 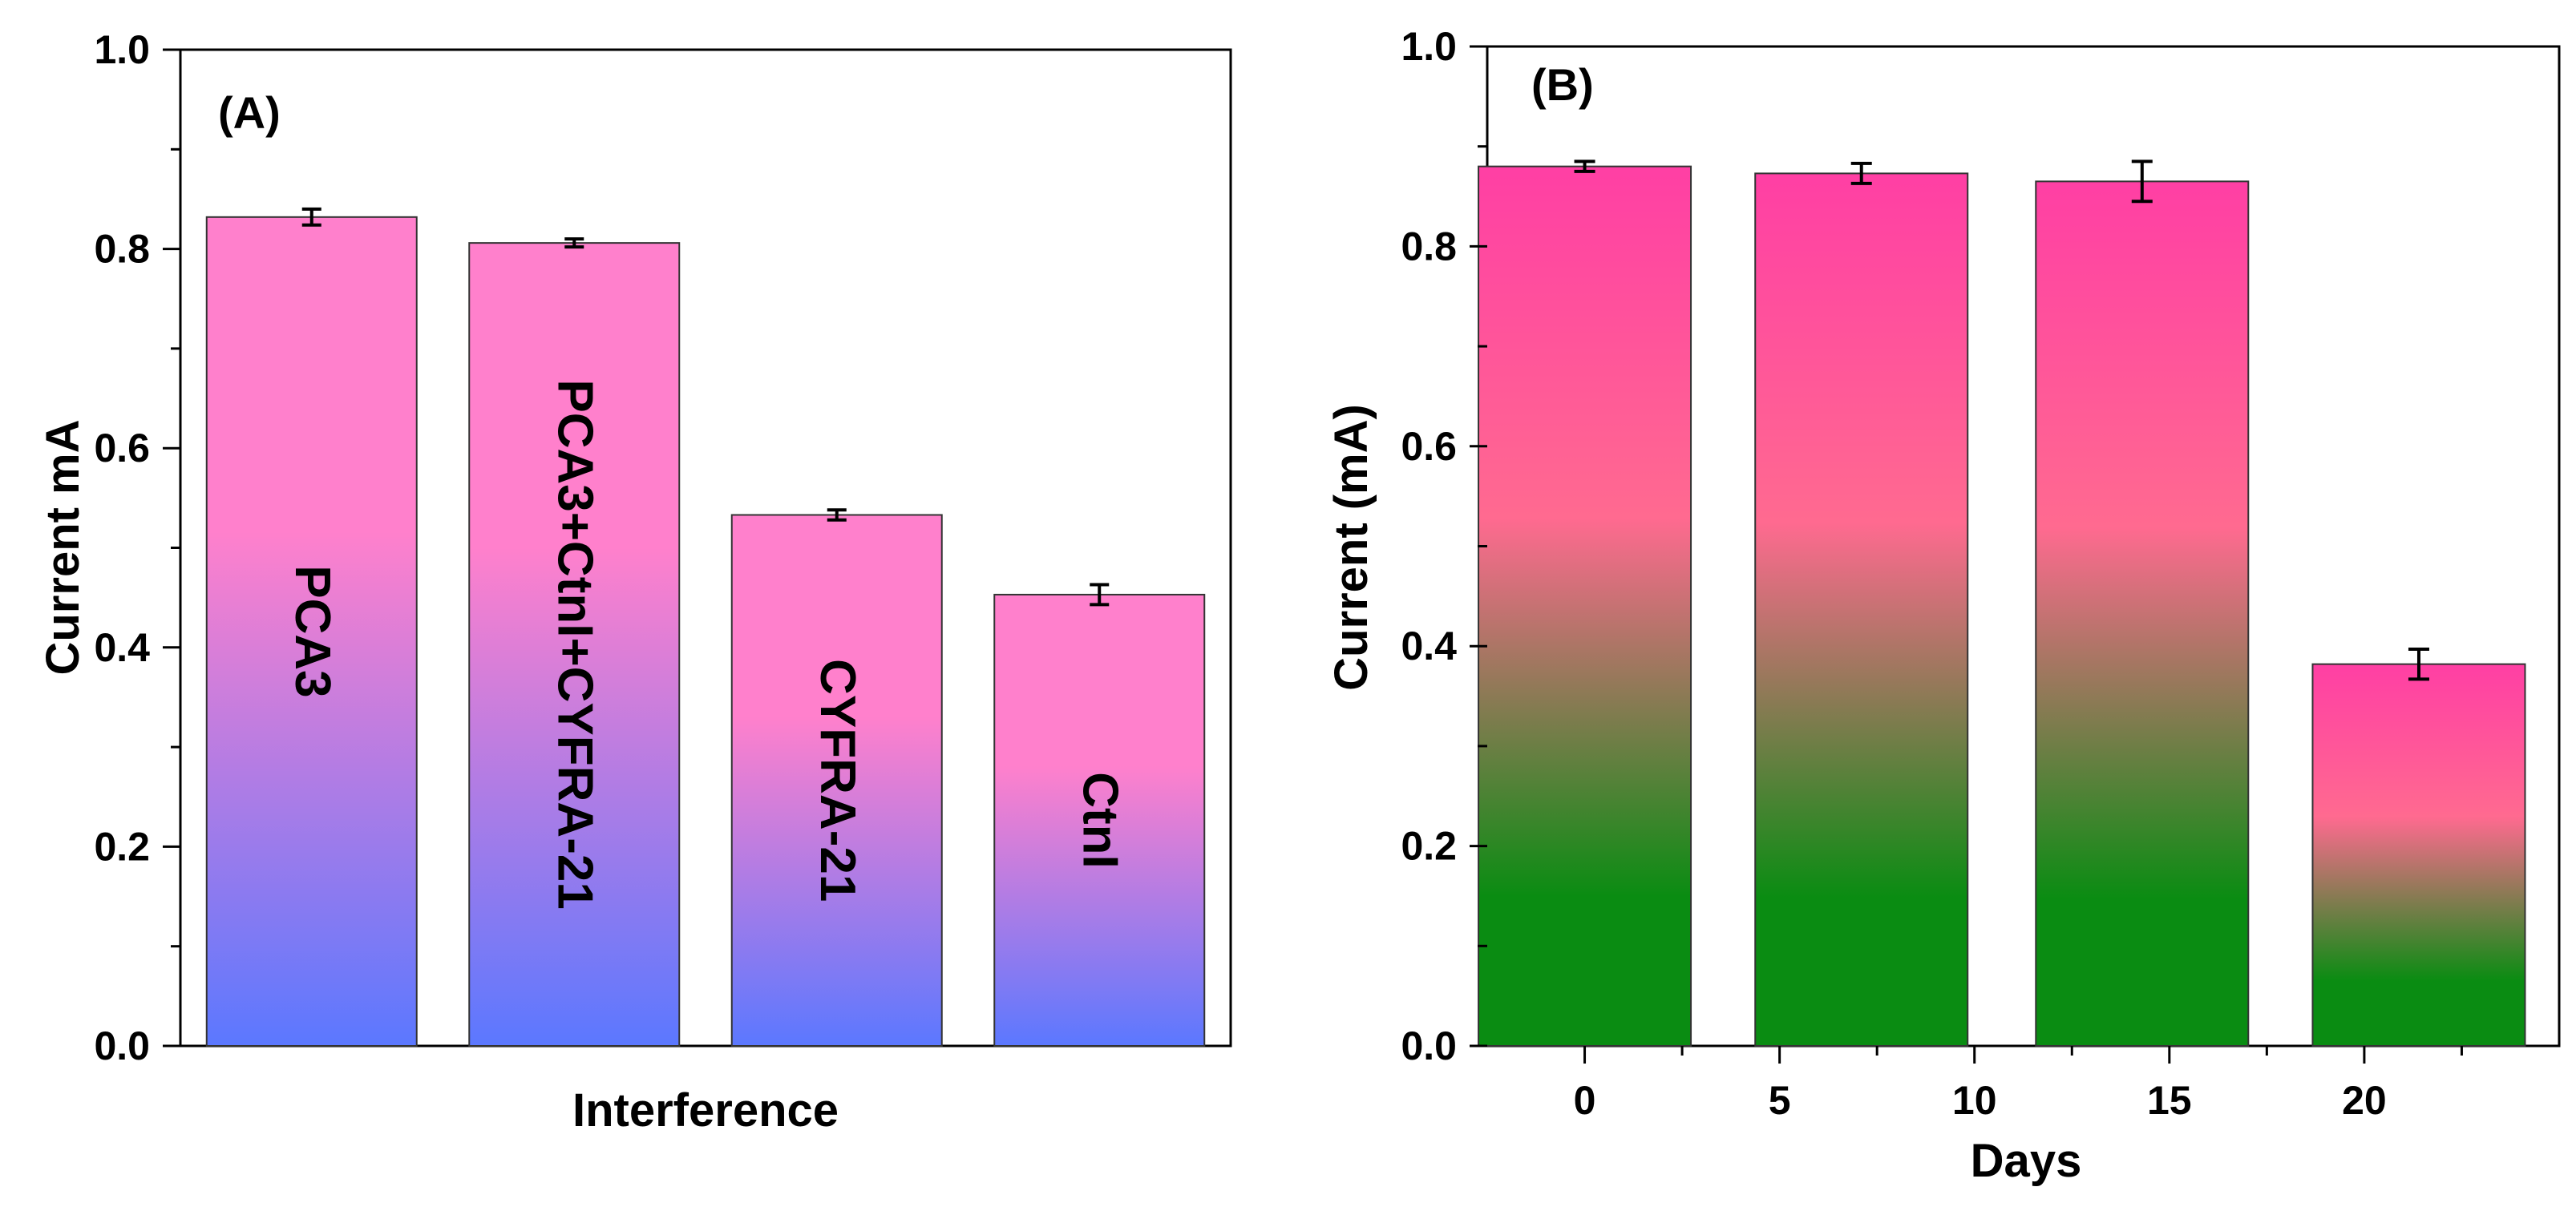 I want to click on panel-b-label: (B), so click(x=1562, y=84).